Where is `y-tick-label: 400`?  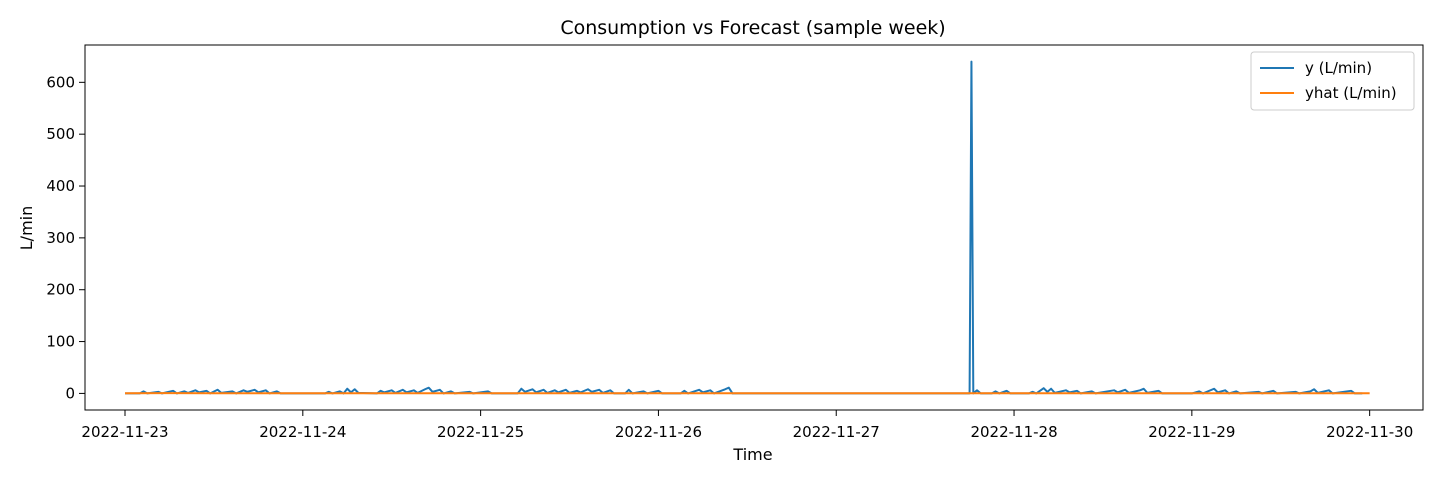
y-tick-label: 400 is located at coordinates (60, 186).